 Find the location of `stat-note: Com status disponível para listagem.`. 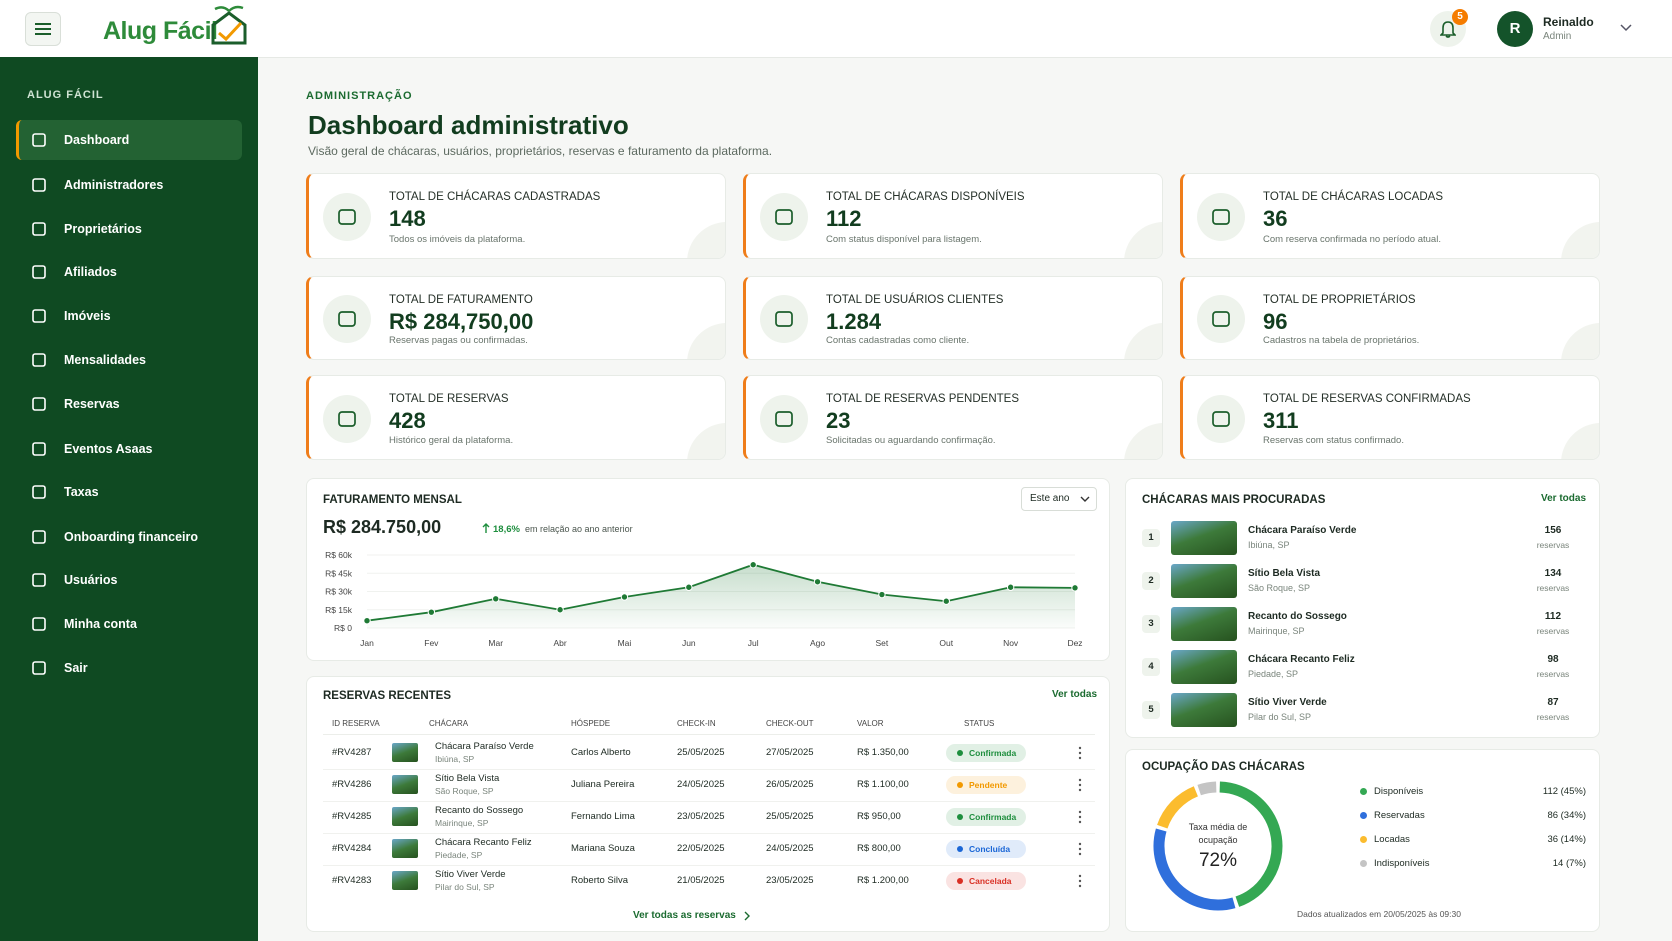

stat-note: Com status disponível para listagem. is located at coordinates (904, 239).